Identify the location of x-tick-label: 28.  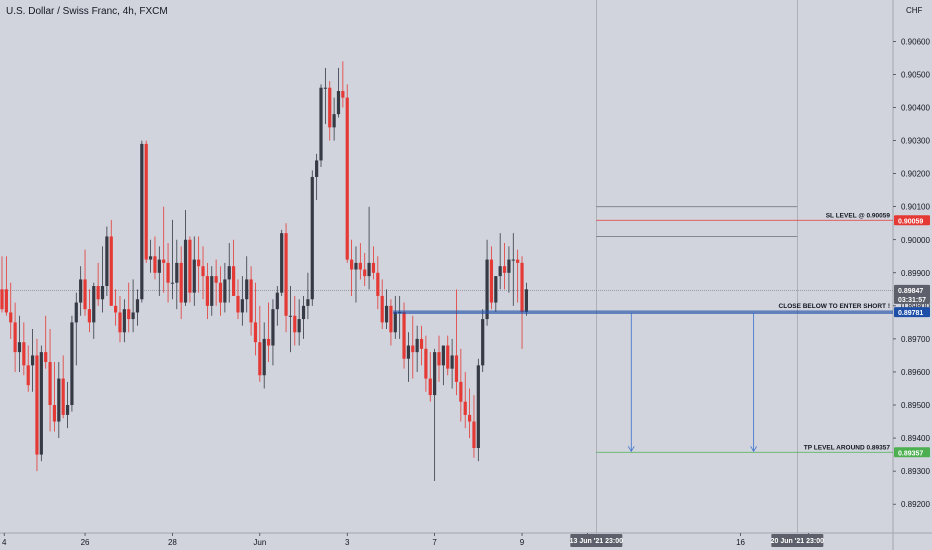
(172, 542).